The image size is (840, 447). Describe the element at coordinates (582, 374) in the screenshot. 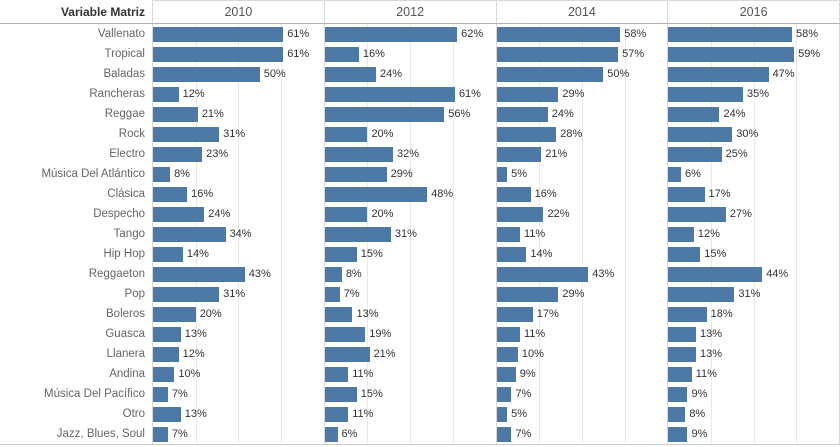

I see `bar-row: 9%` at that location.